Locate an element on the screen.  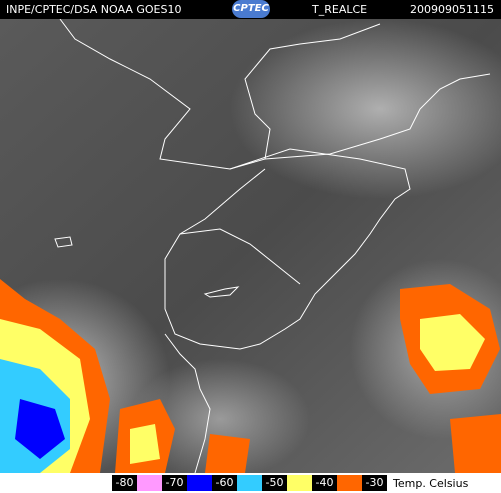
legend-label: -40 is located at coordinates (324, 483).